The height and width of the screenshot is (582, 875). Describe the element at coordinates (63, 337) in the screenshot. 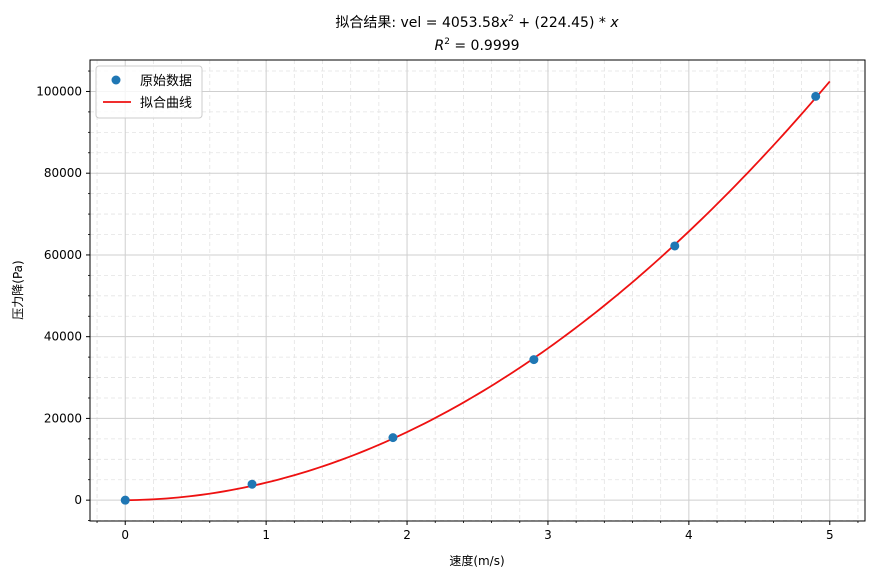

I see `y-tick-label: 40000` at that location.